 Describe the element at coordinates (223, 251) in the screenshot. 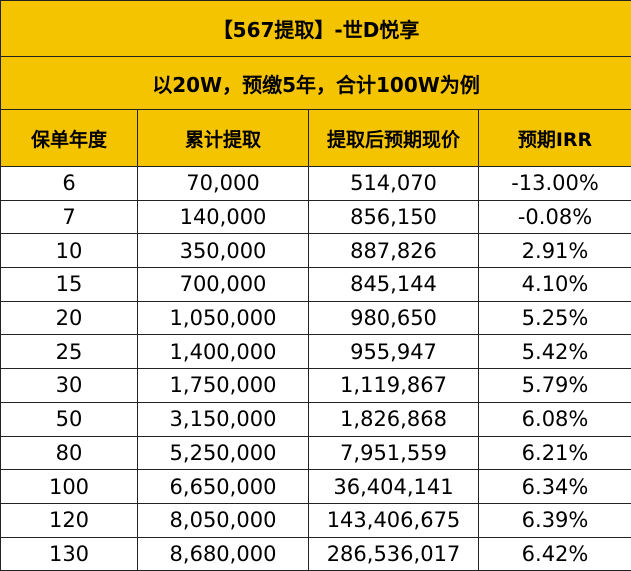

I see `cumulative-withdrawal-cell: 350,000` at that location.